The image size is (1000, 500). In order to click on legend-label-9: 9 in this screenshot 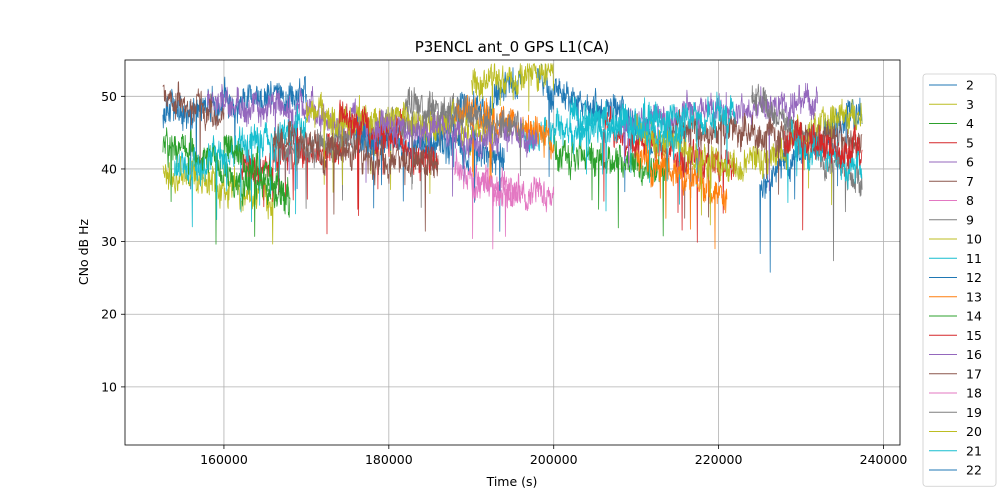, I will do `click(970, 219)`.